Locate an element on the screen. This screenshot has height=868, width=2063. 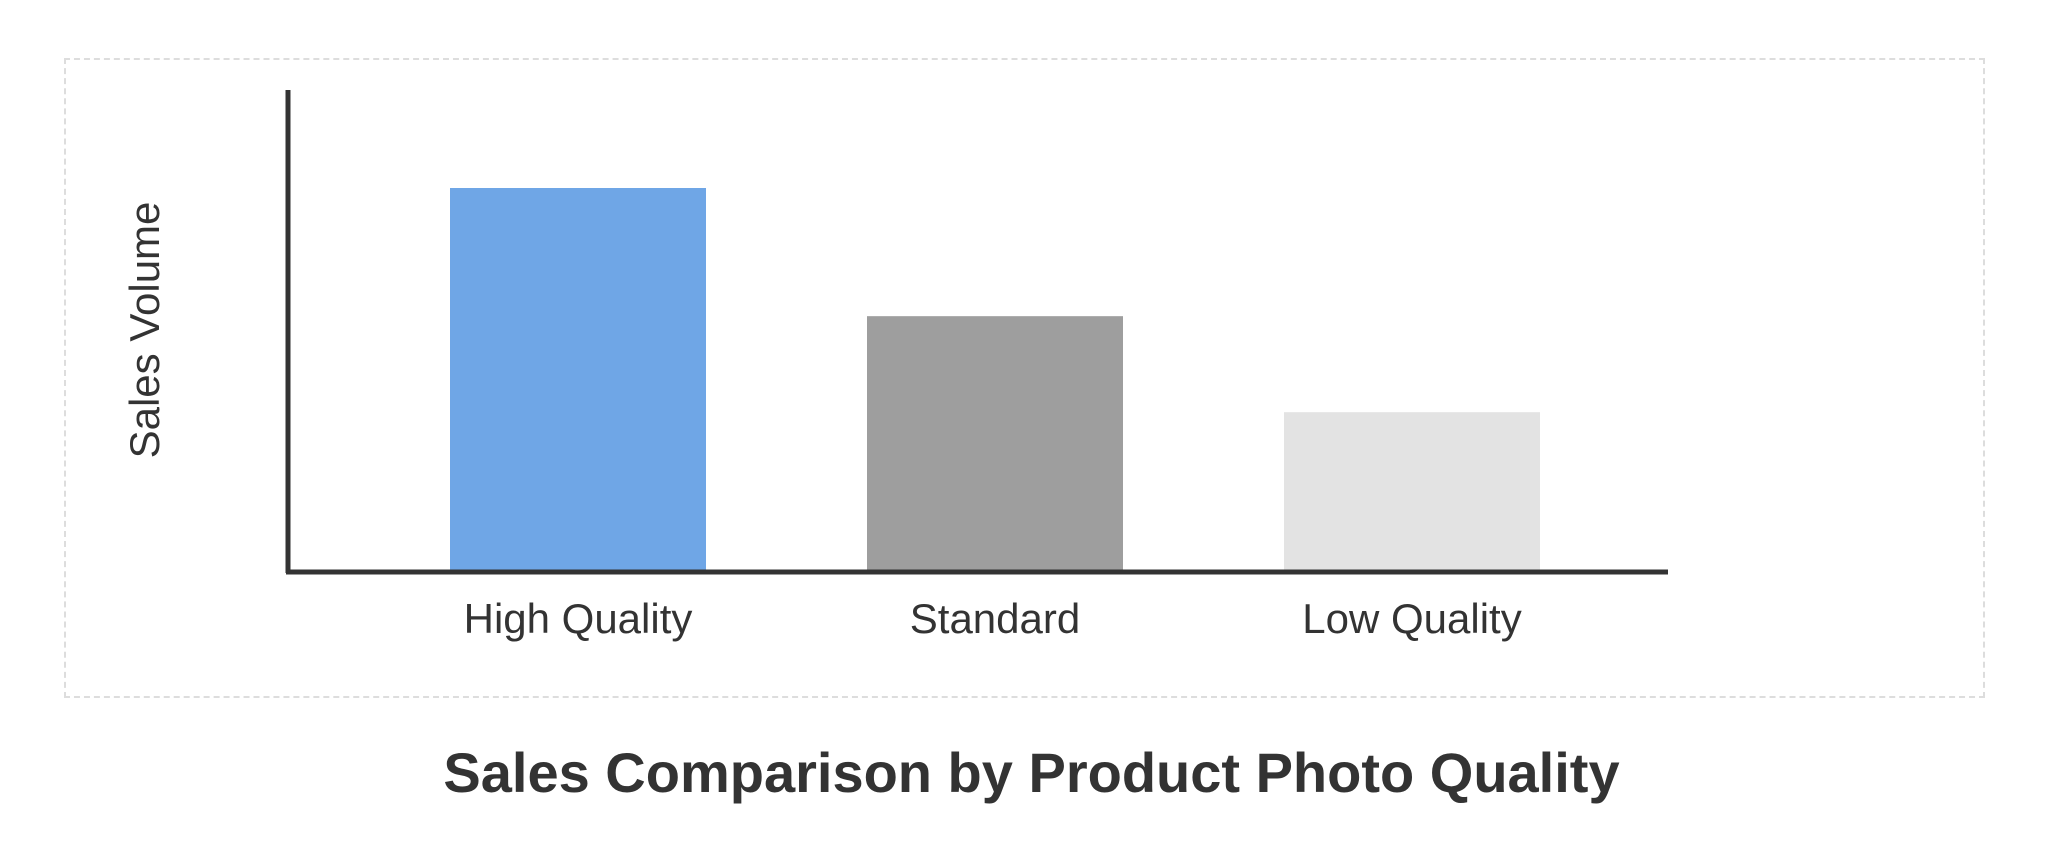
x-tick-label: High Quality is located at coordinates (578, 618).